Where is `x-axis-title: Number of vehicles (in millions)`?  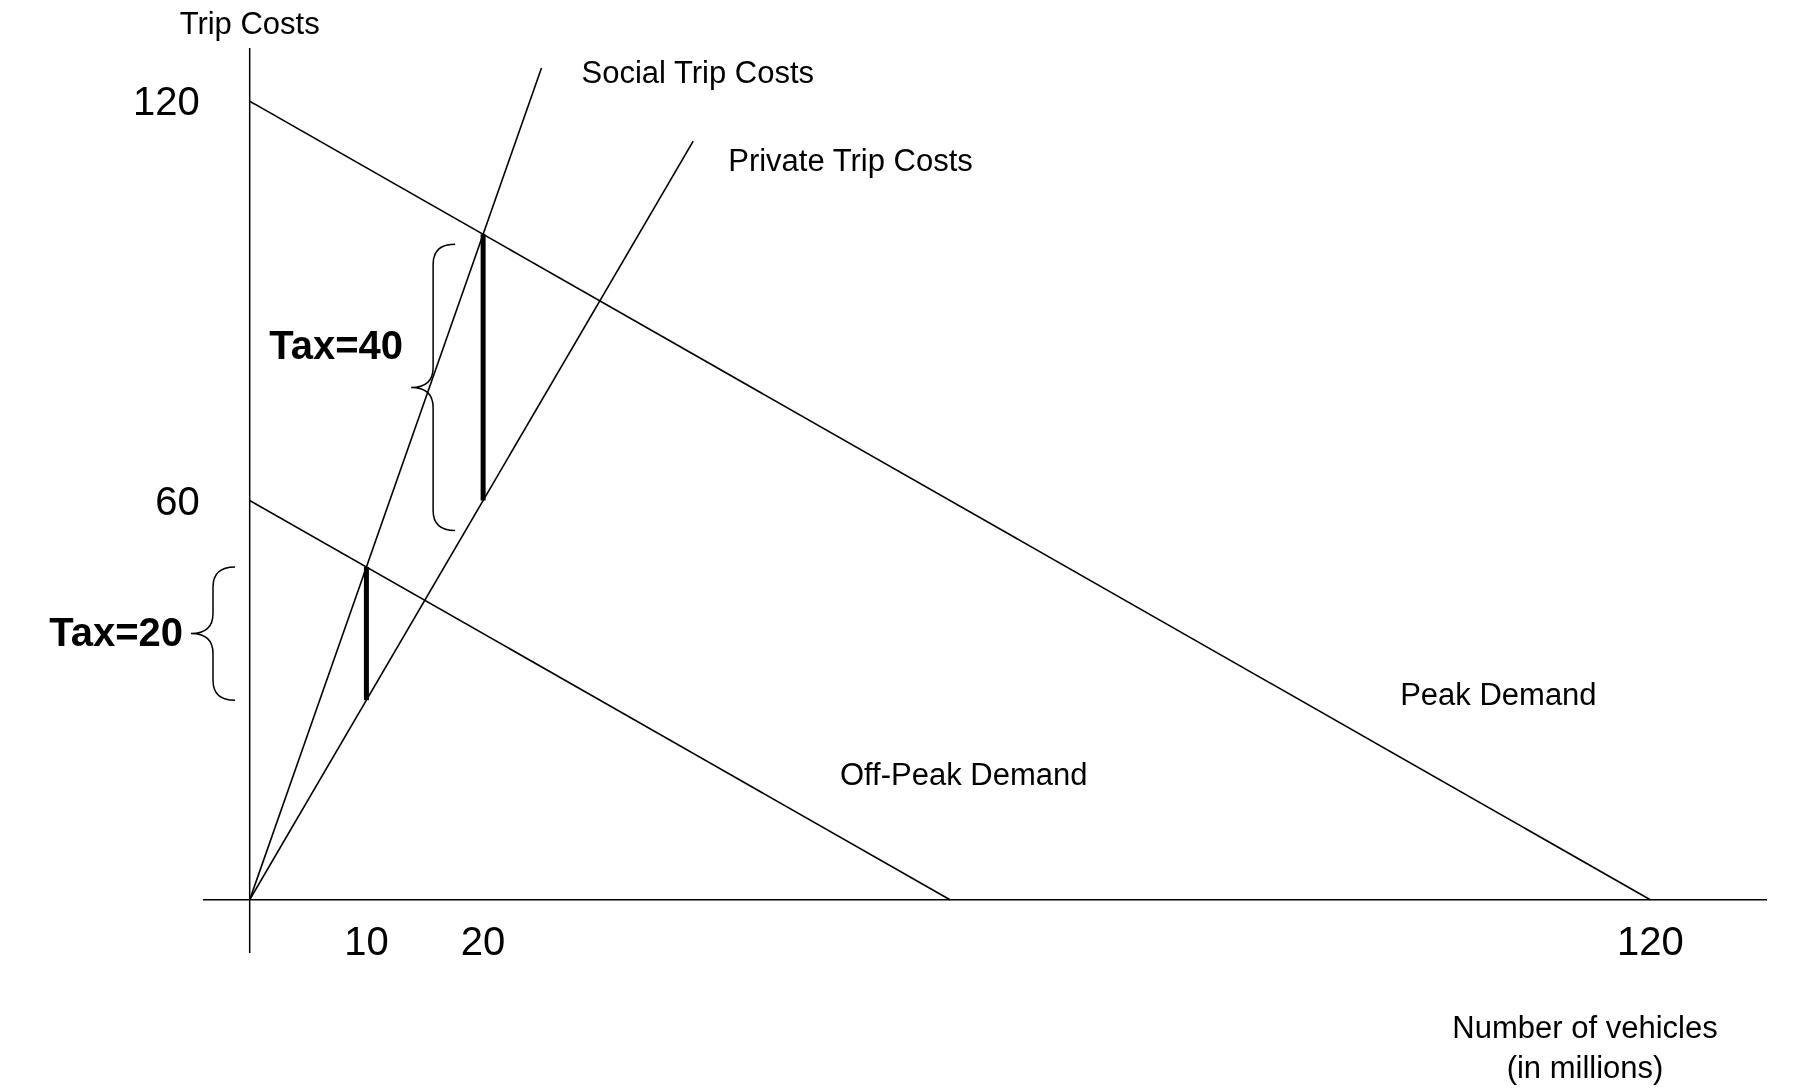
x-axis-title: Number of vehicles (in millions) is located at coordinates (1585, 1047).